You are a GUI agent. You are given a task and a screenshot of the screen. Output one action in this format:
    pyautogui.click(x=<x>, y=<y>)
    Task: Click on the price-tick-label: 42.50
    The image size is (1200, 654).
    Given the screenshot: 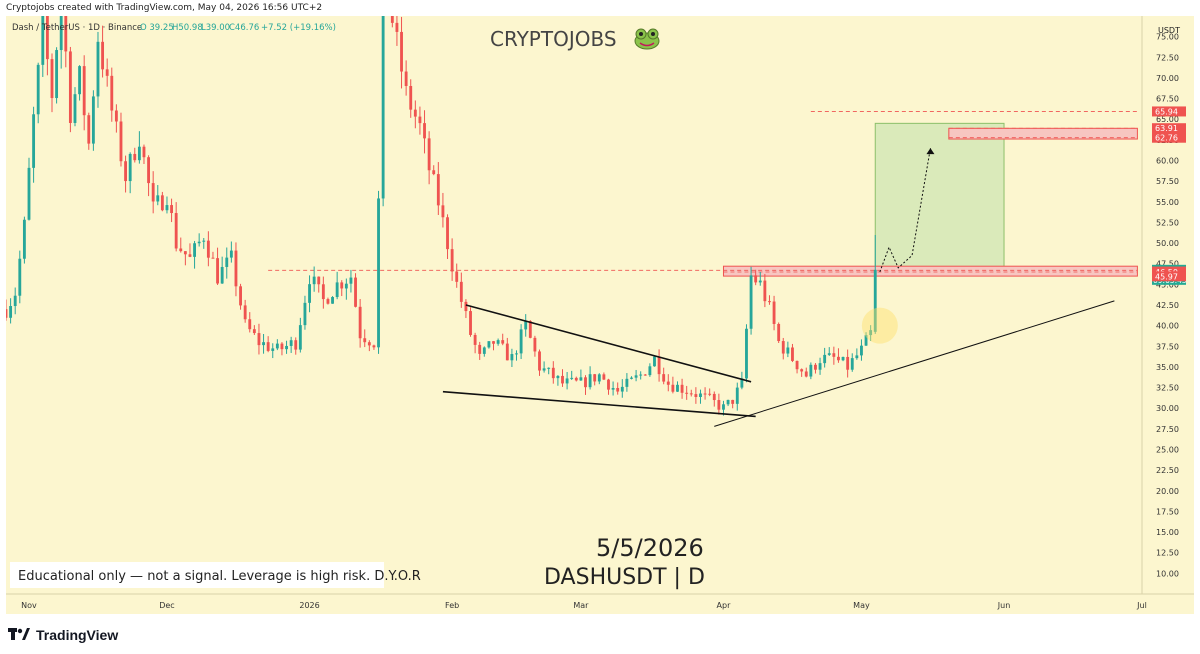 What is the action you would take?
    pyautogui.click(x=1167, y=305)
    